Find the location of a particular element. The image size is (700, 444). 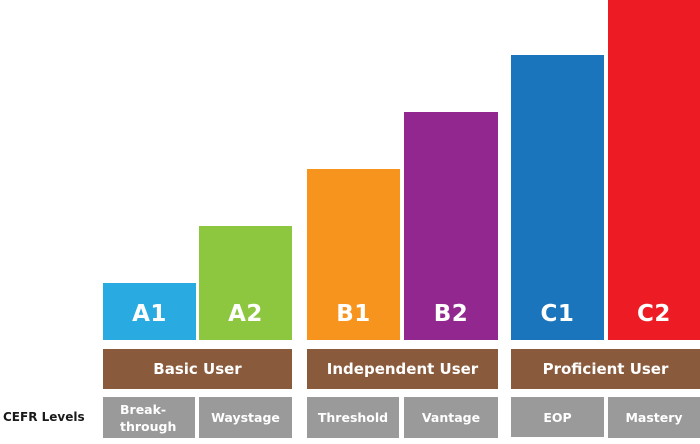

level-bar-a1: A1 is located at coordinates (149, 311).